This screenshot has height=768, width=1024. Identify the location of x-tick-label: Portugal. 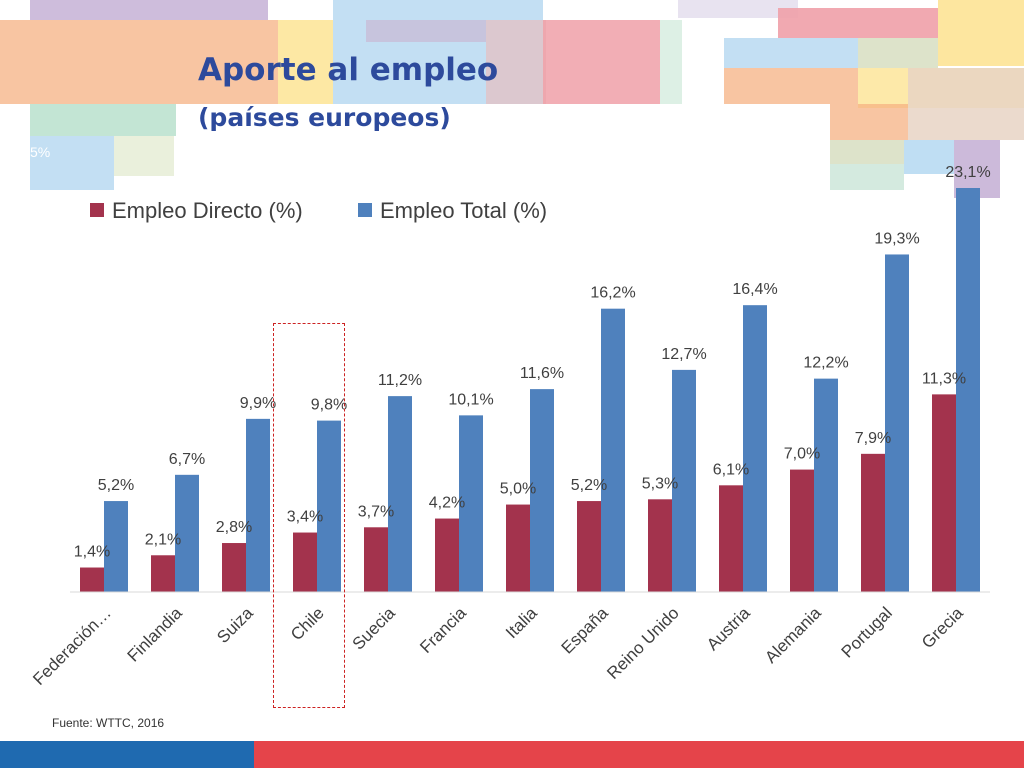
(867, 632).